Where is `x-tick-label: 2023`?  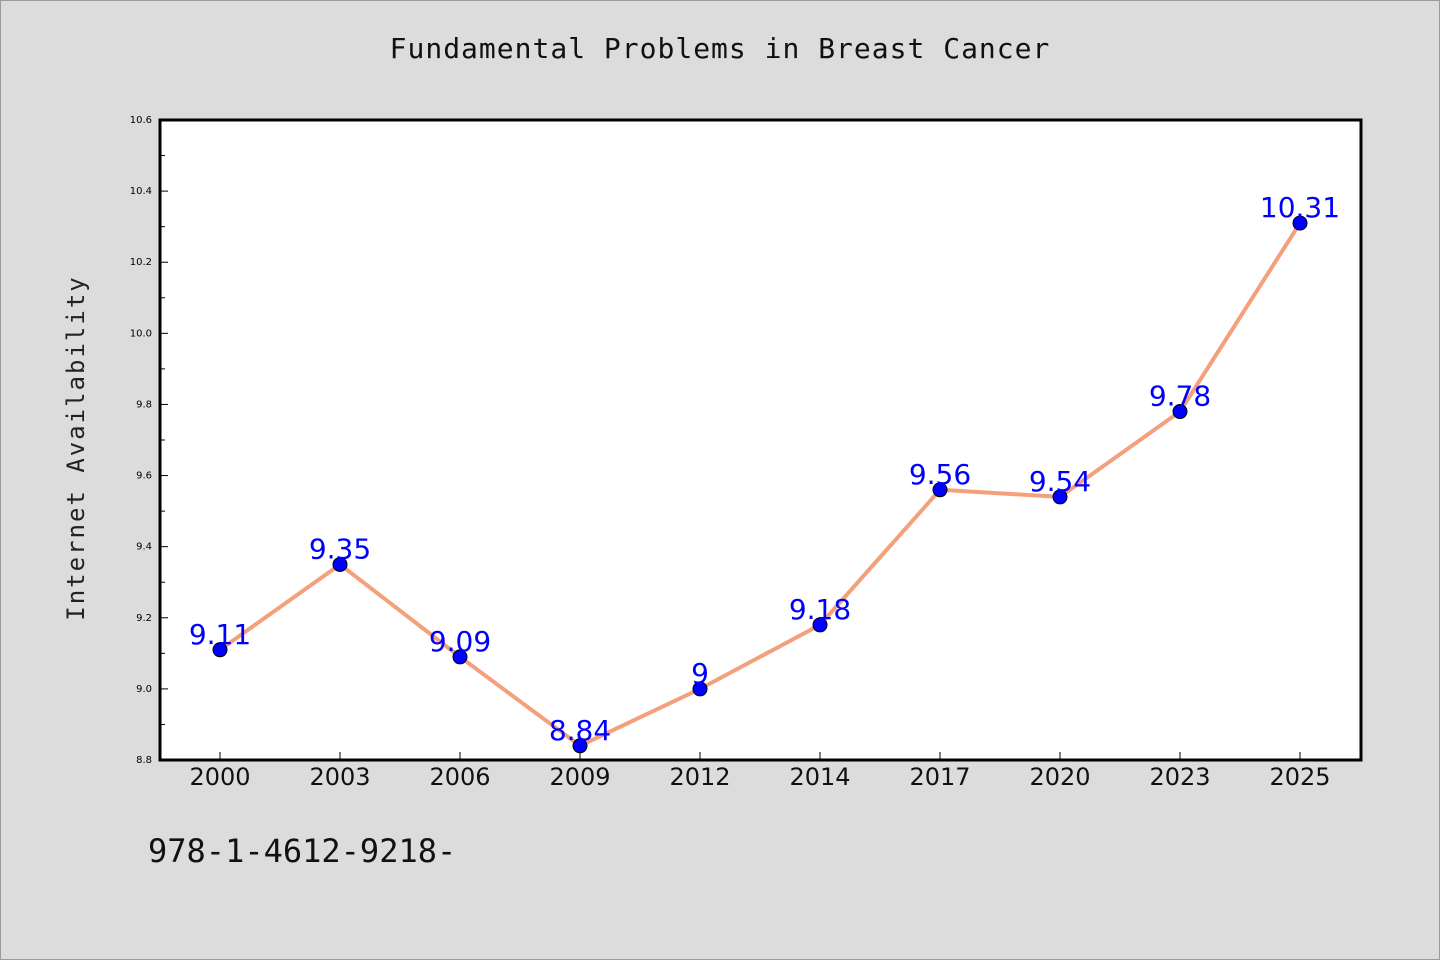
x-tick-label: 2023 is located at coordinates (1179, 777).